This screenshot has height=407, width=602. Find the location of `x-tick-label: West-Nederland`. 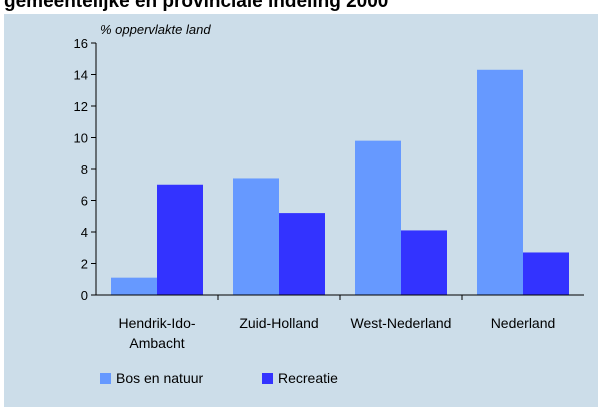

x-tick-label: West-Nederland is located at coordinates (401, 323).